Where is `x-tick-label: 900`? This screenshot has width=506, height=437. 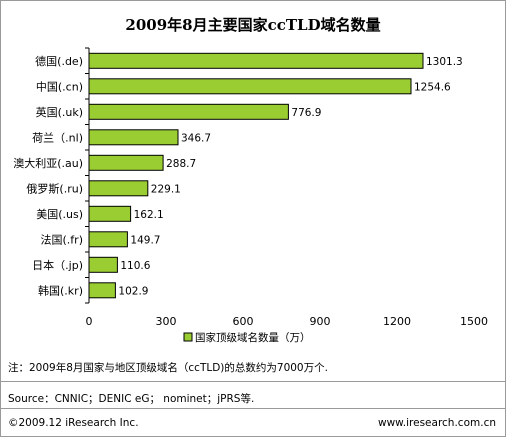
x-tick-label: 900 is located at coordinates (320, 321).